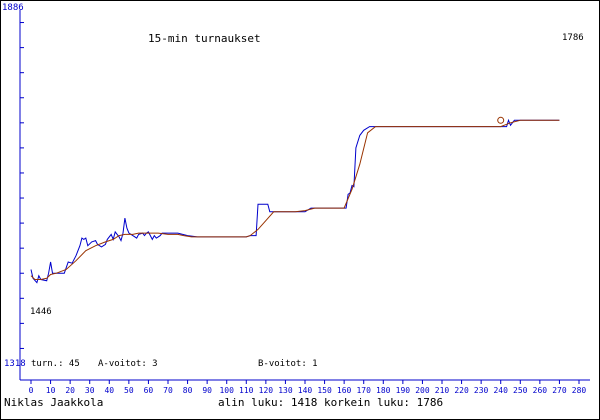 The height and width of the screenshot is (420, 600). Describe the element at coordinates (188, 390) in the screenshot. I see `x-tick-label-80: 80` at that location.